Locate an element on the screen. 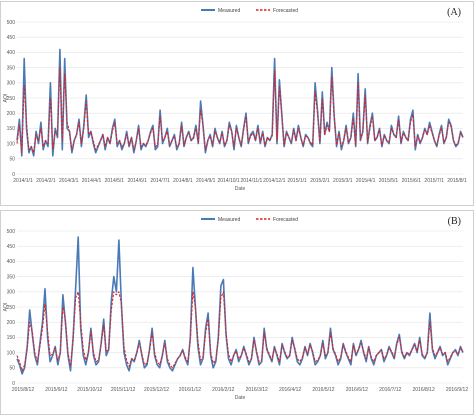 The height and width of the screenshot is (416, 474). x-tick-label: 2015/4/1 is located at coordinates (366, 181).